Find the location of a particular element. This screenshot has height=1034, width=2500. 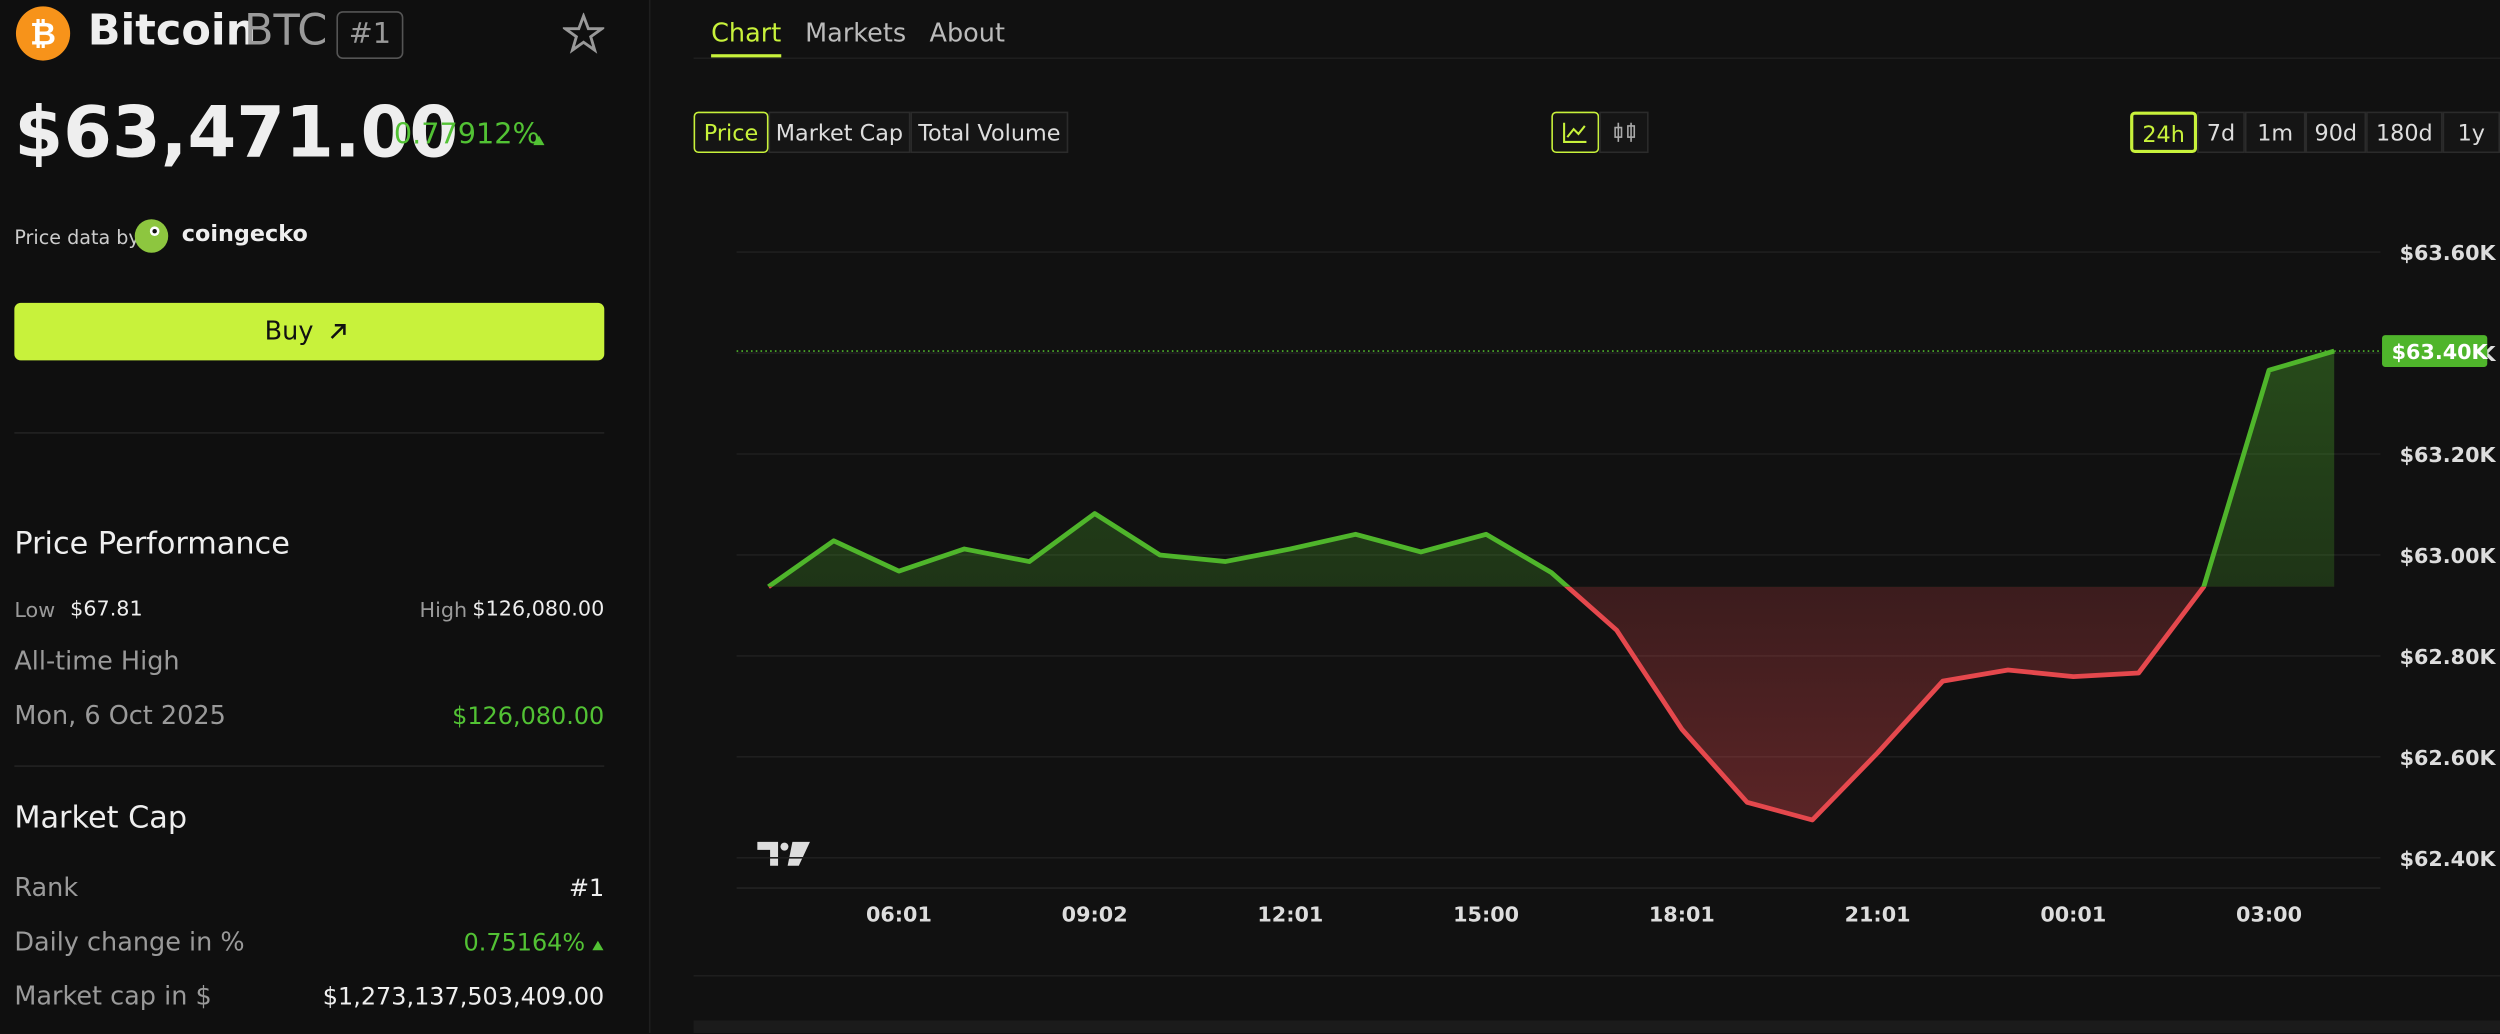

provider-logo is located at coordinates (151, 236).